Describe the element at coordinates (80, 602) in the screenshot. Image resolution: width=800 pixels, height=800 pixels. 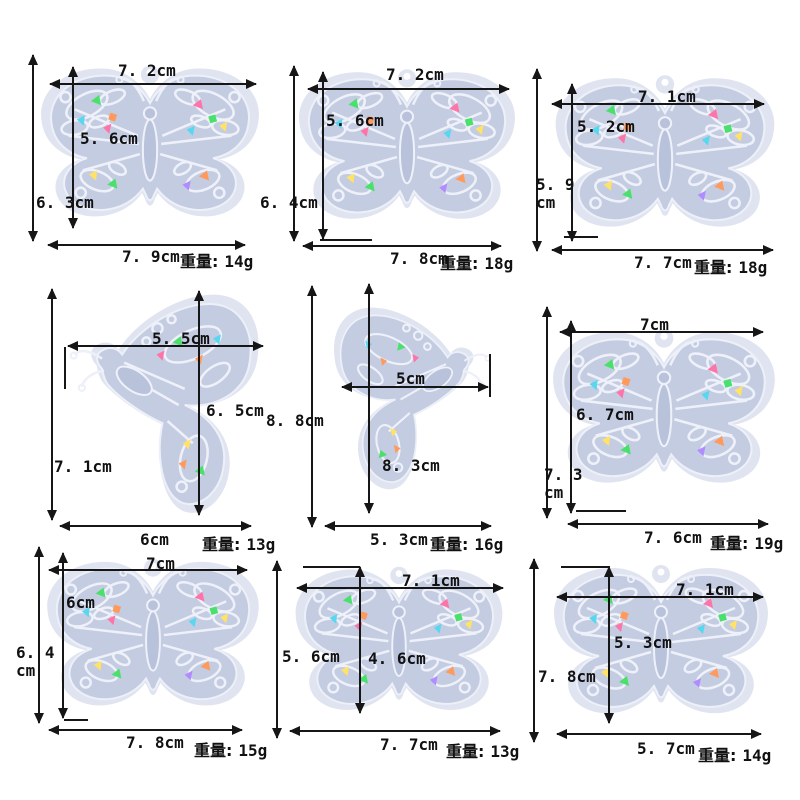
I see `inner-height-label: 6cm` at that location.